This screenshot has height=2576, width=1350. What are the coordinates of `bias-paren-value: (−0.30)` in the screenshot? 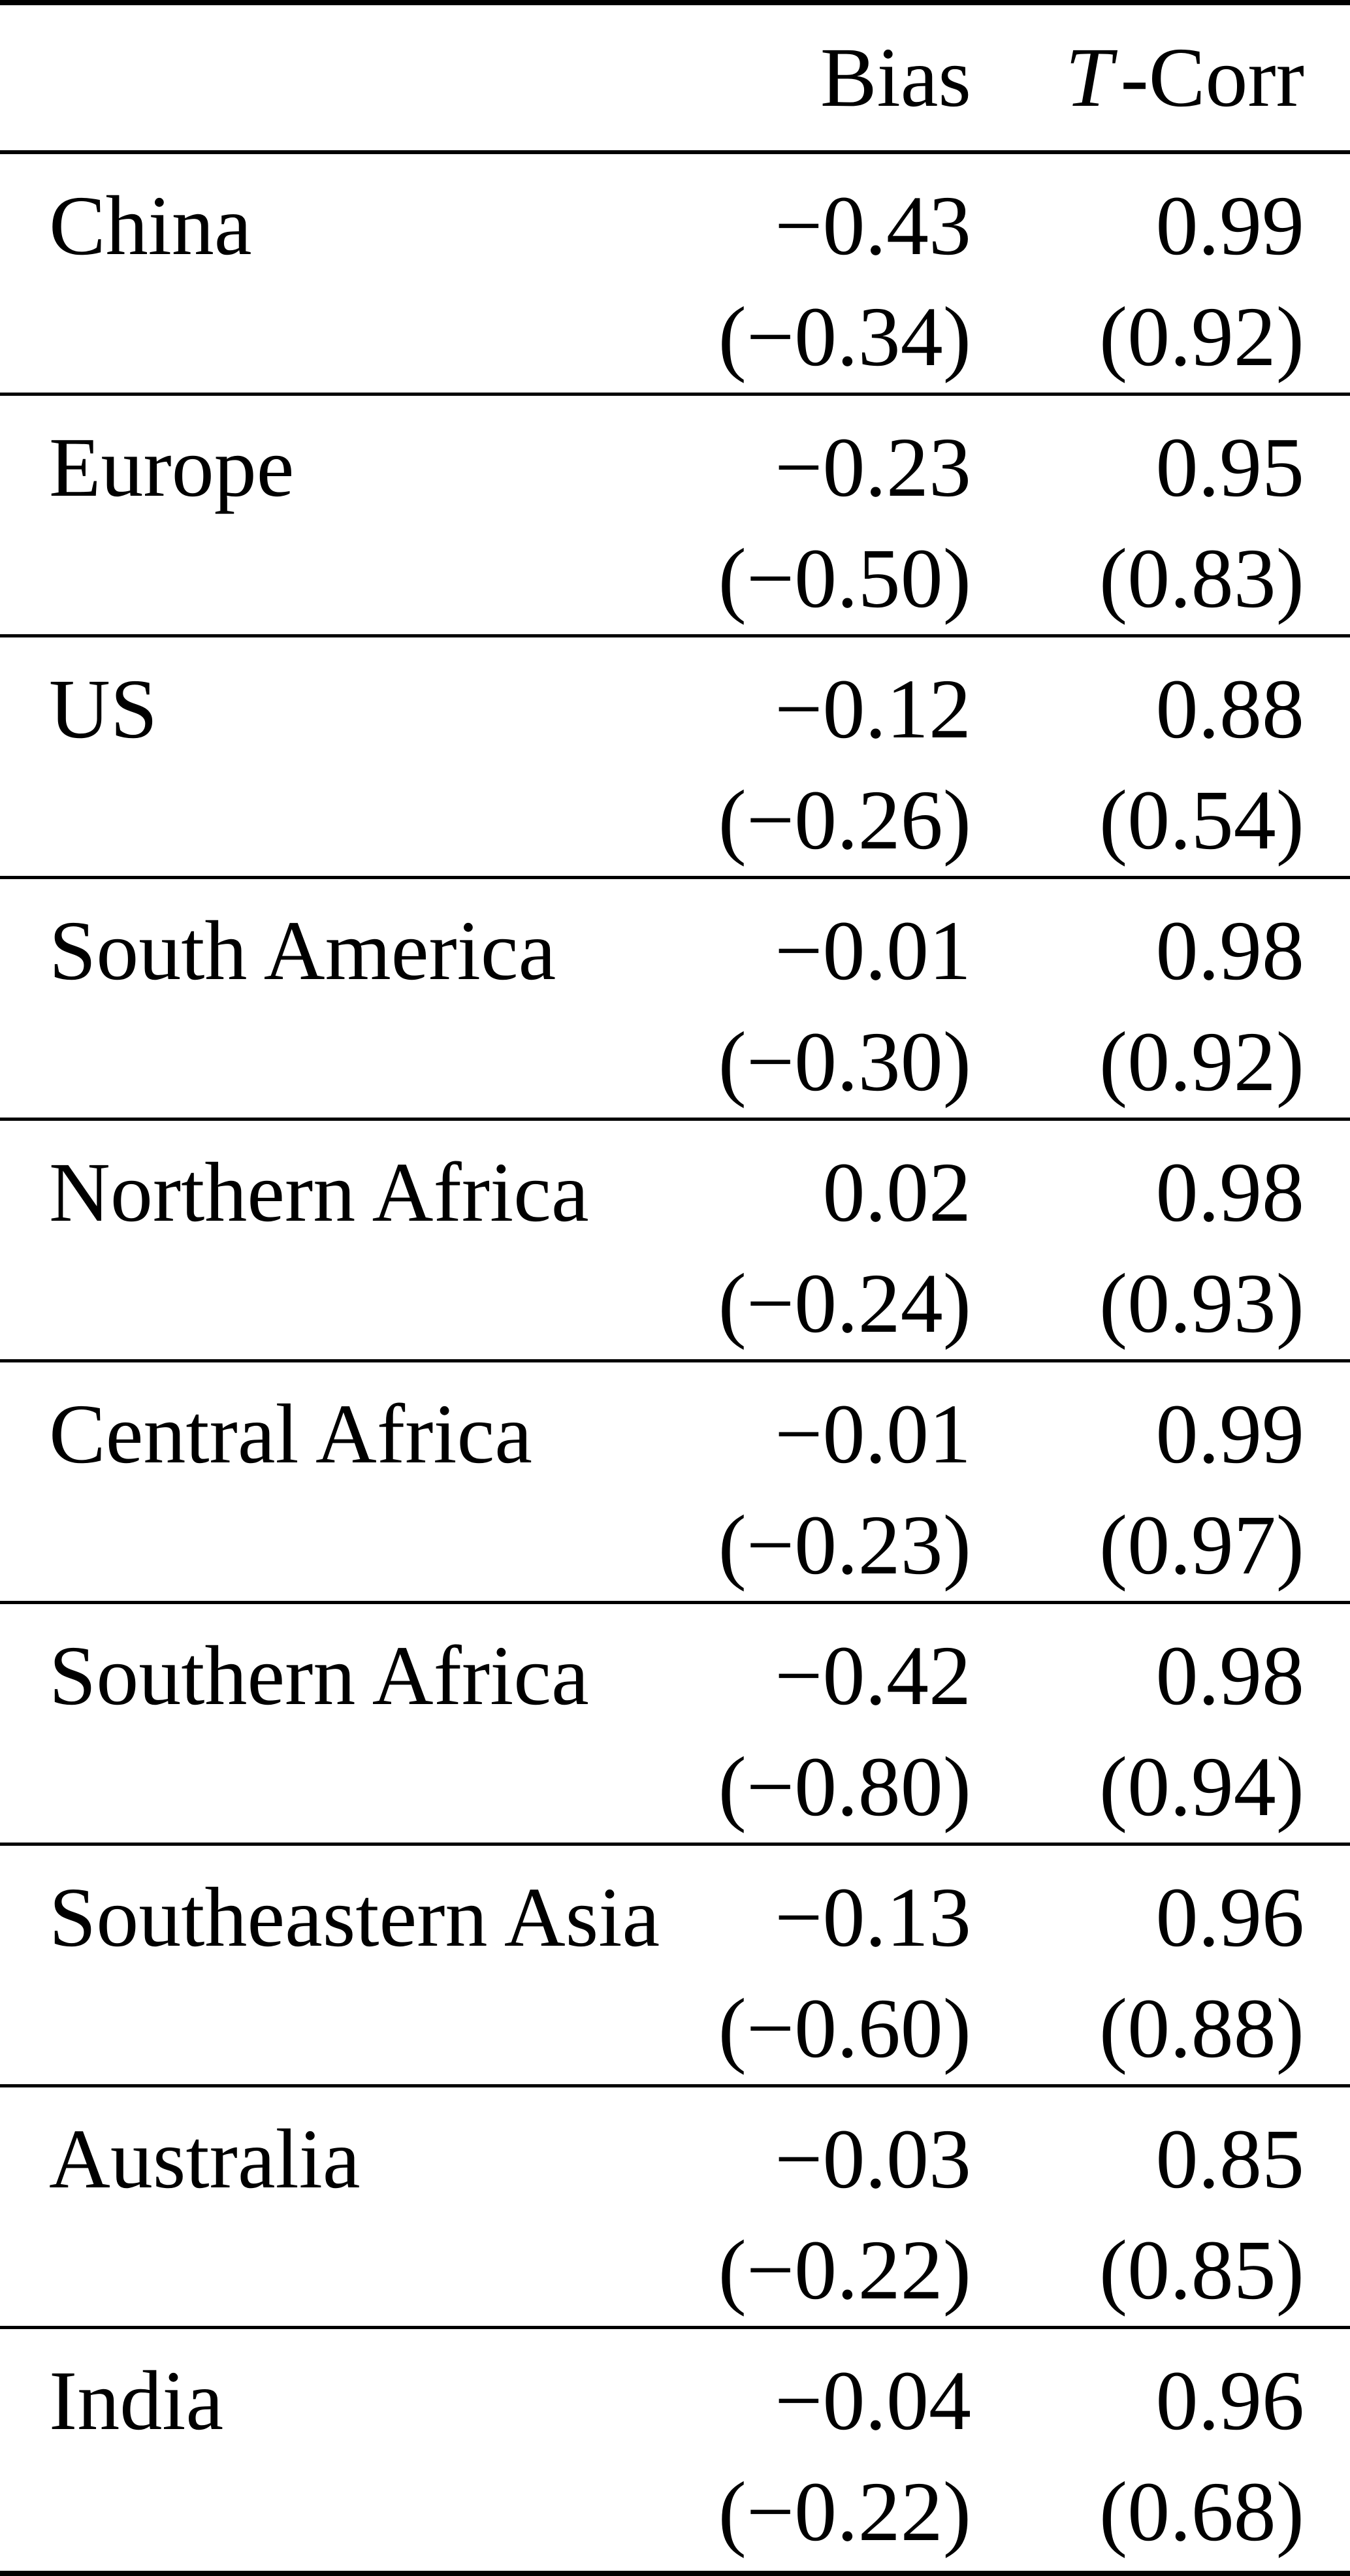 It's located at (844, 1062).